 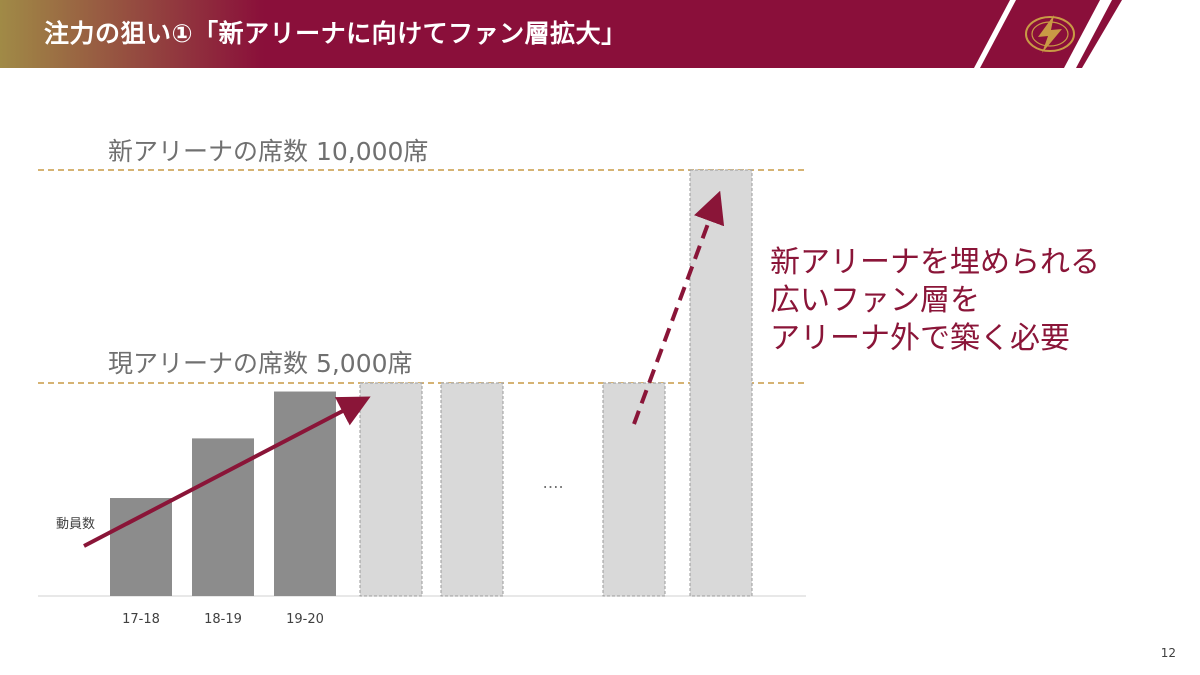 What do you see at coordinates (305, 619) in the screenshot?
I see `category-label: 19-20` at bounding box center [305, 619].